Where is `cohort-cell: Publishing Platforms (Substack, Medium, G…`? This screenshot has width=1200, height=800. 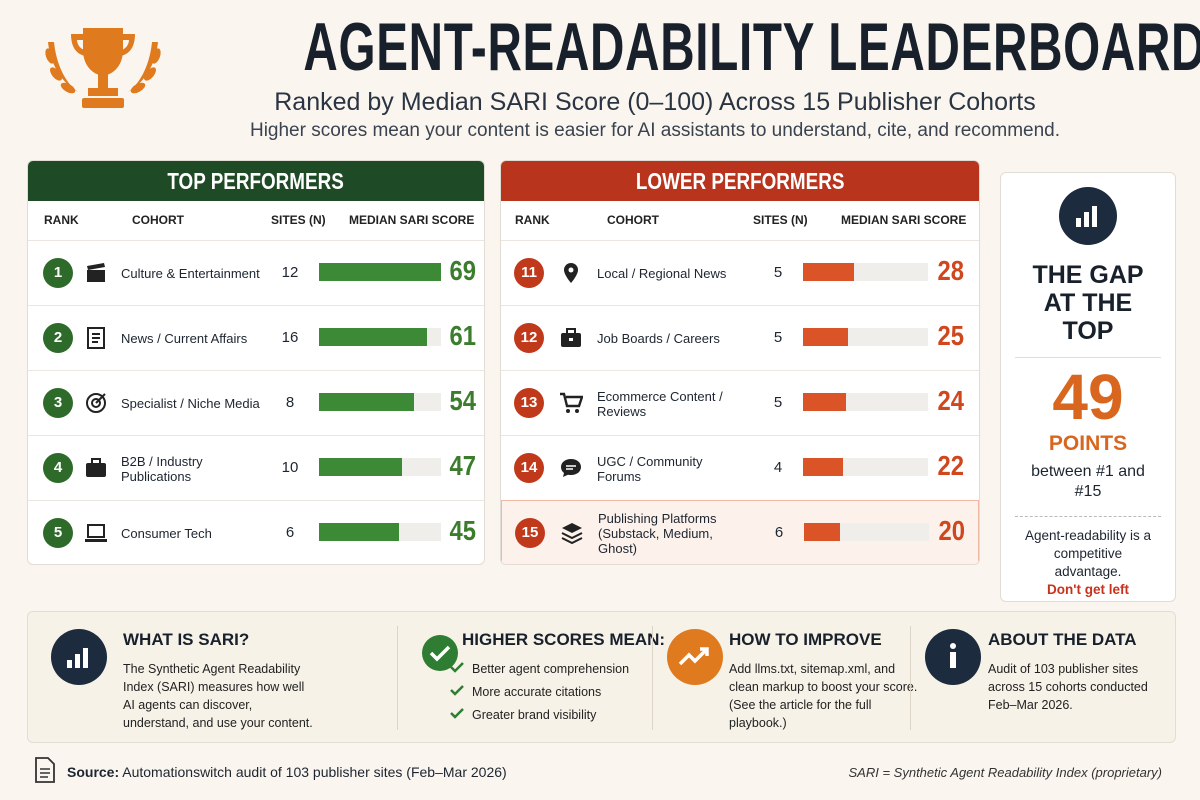 cohort-cell: Publishing Platforms (Substack, Medium, G… is located at coordinates (673, 532).